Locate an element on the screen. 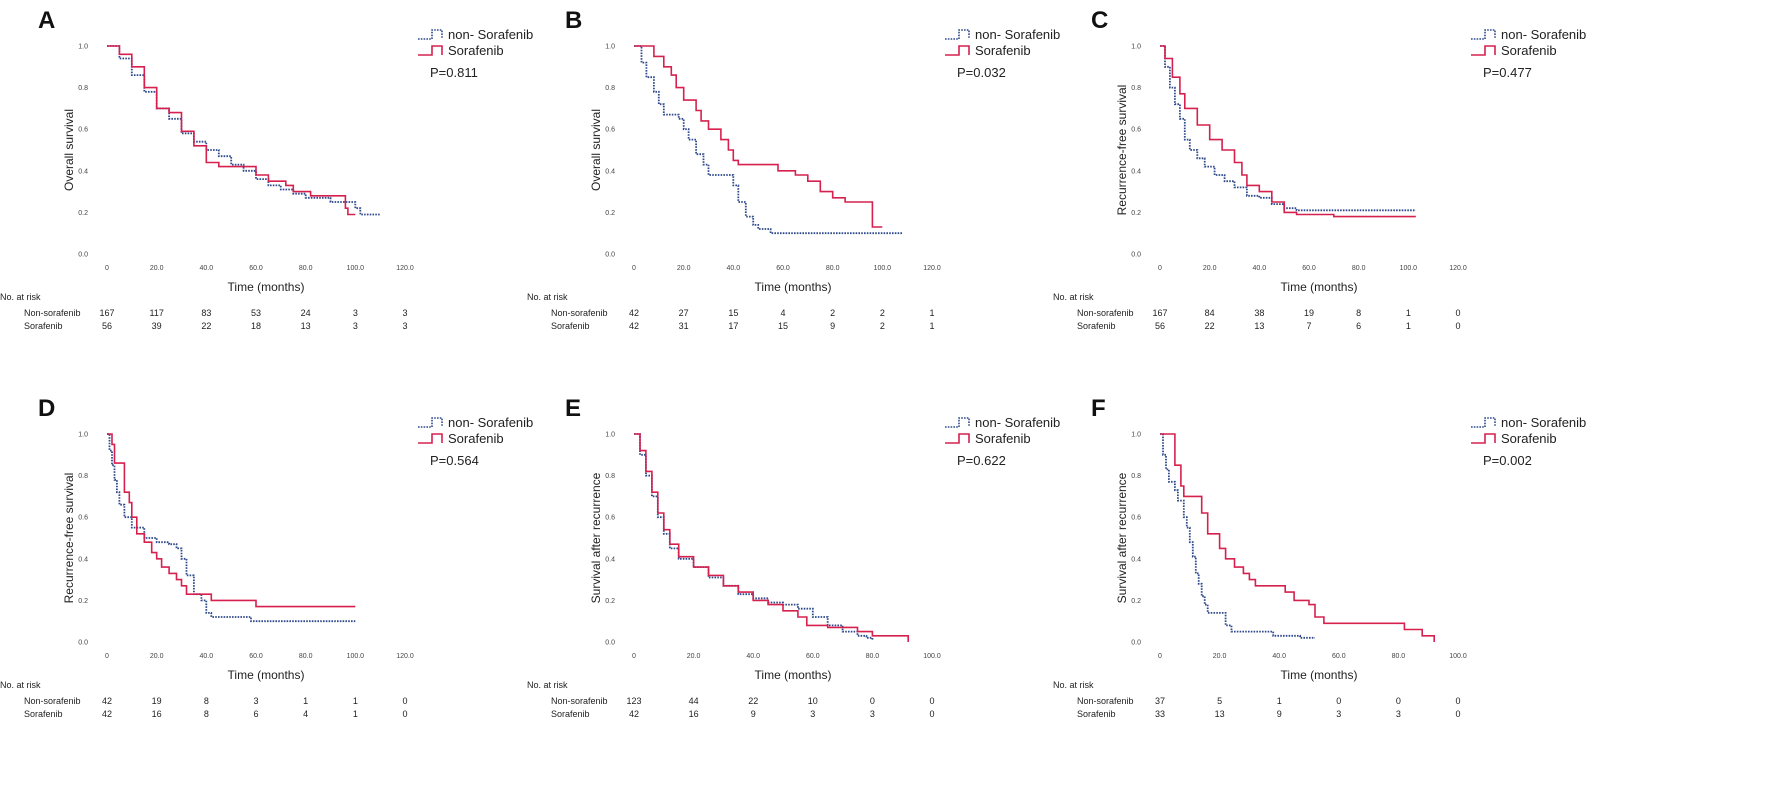 The width and height of the screenshot is (1772, 809). risk-count-non-sorafenib: 15 is located at coordinates (733, 313).